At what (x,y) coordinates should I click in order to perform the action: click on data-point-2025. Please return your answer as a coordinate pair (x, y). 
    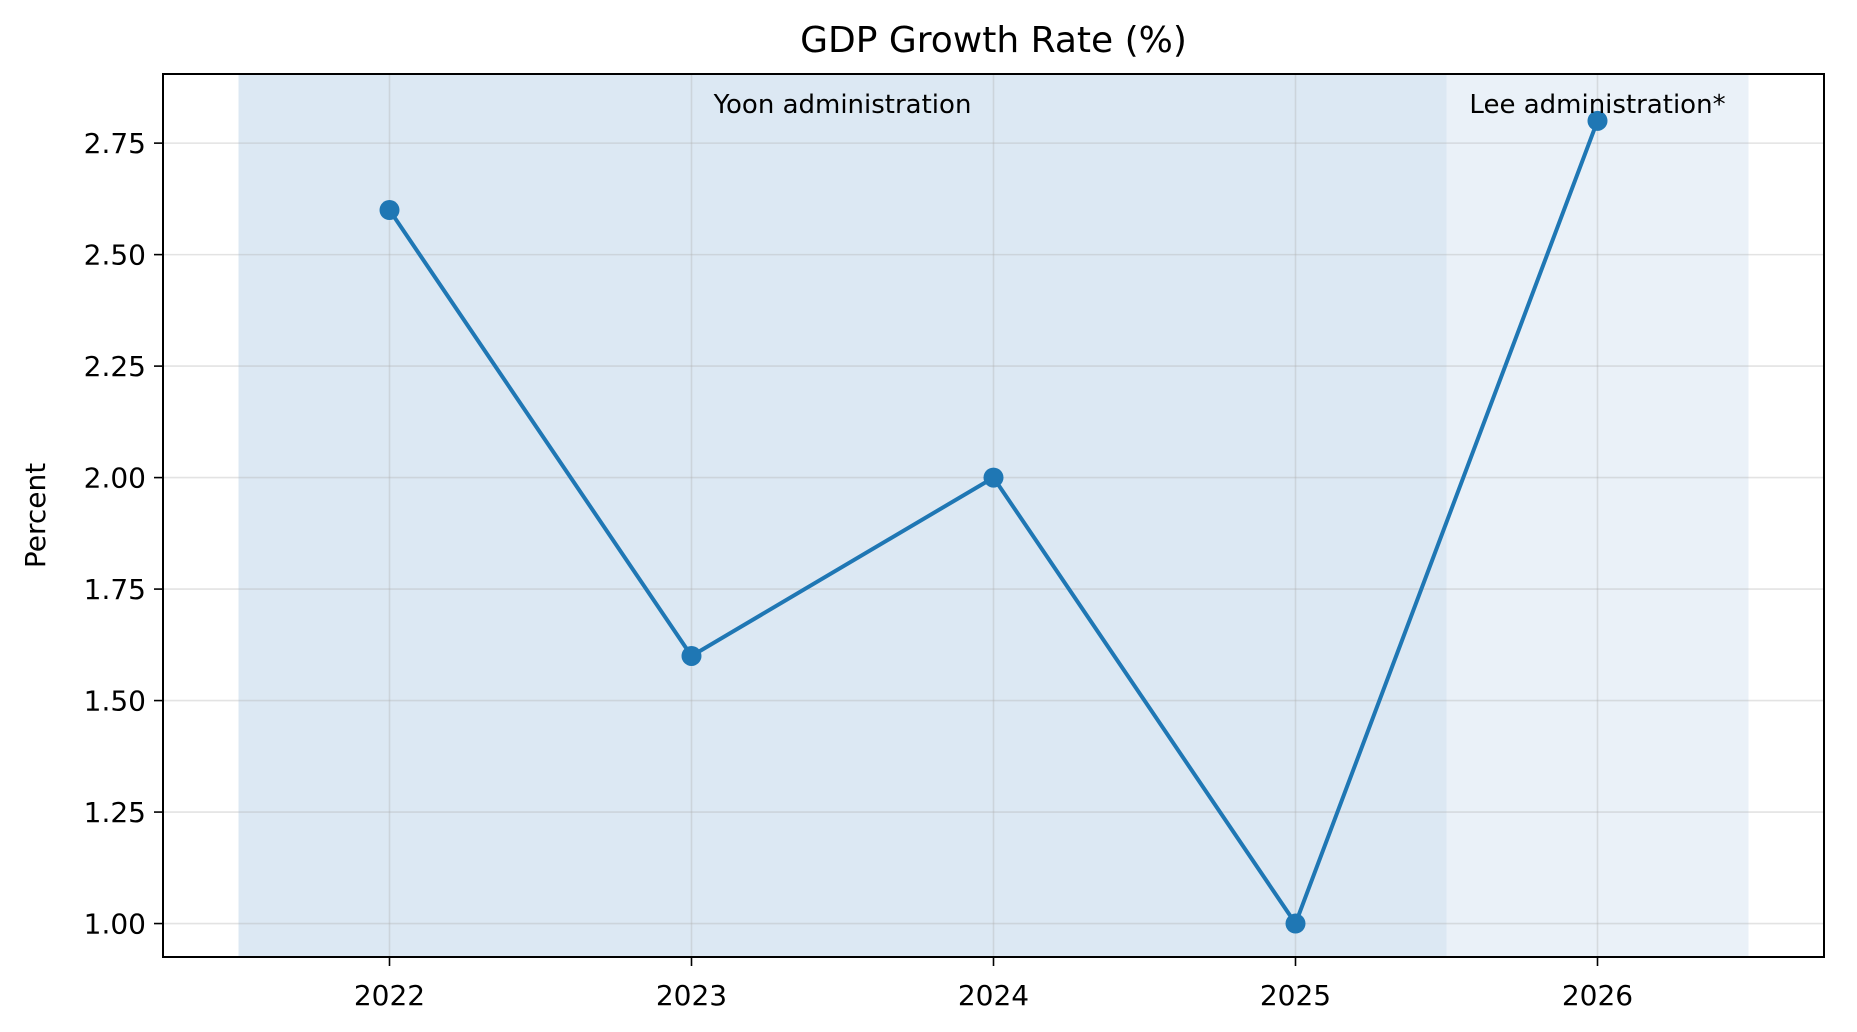
    Looking at the image, I should click on (1295, 923).